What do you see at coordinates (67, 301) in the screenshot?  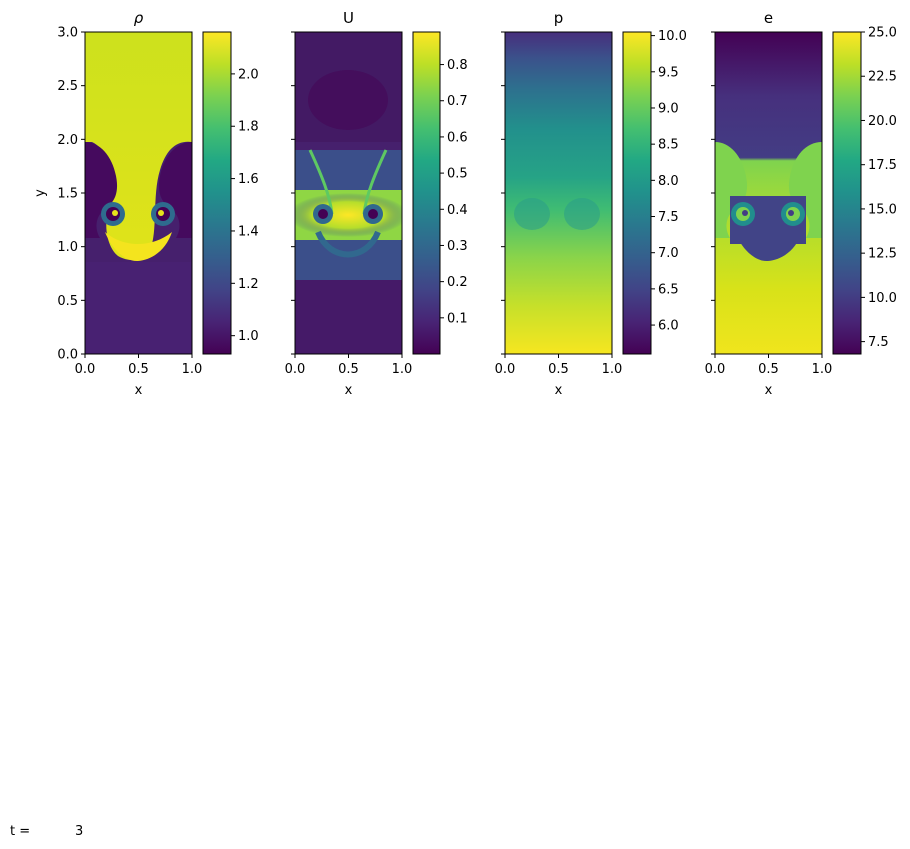 I see `y-tick-label: 0.5` at bounding box center [67, 301].